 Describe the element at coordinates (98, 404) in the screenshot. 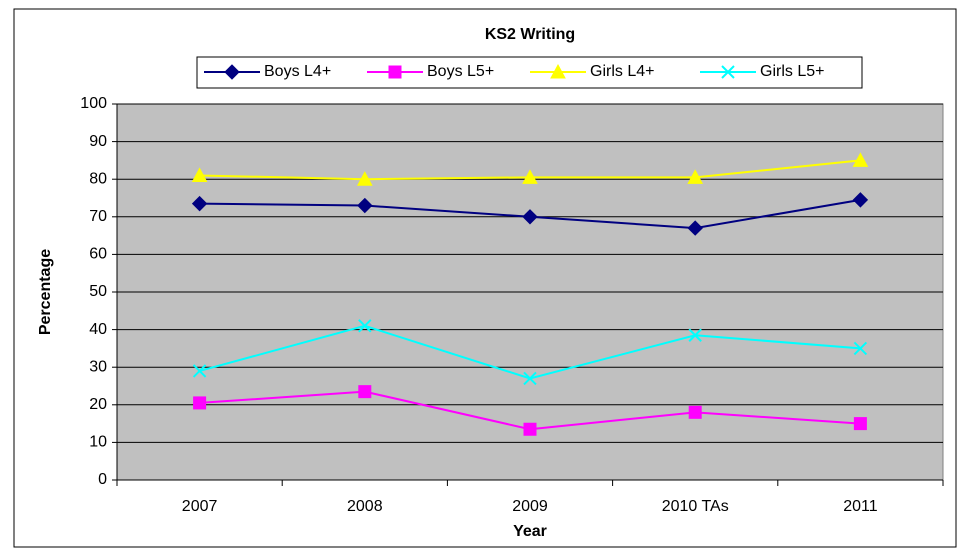

I see `y-tick-label: 20` at that location.